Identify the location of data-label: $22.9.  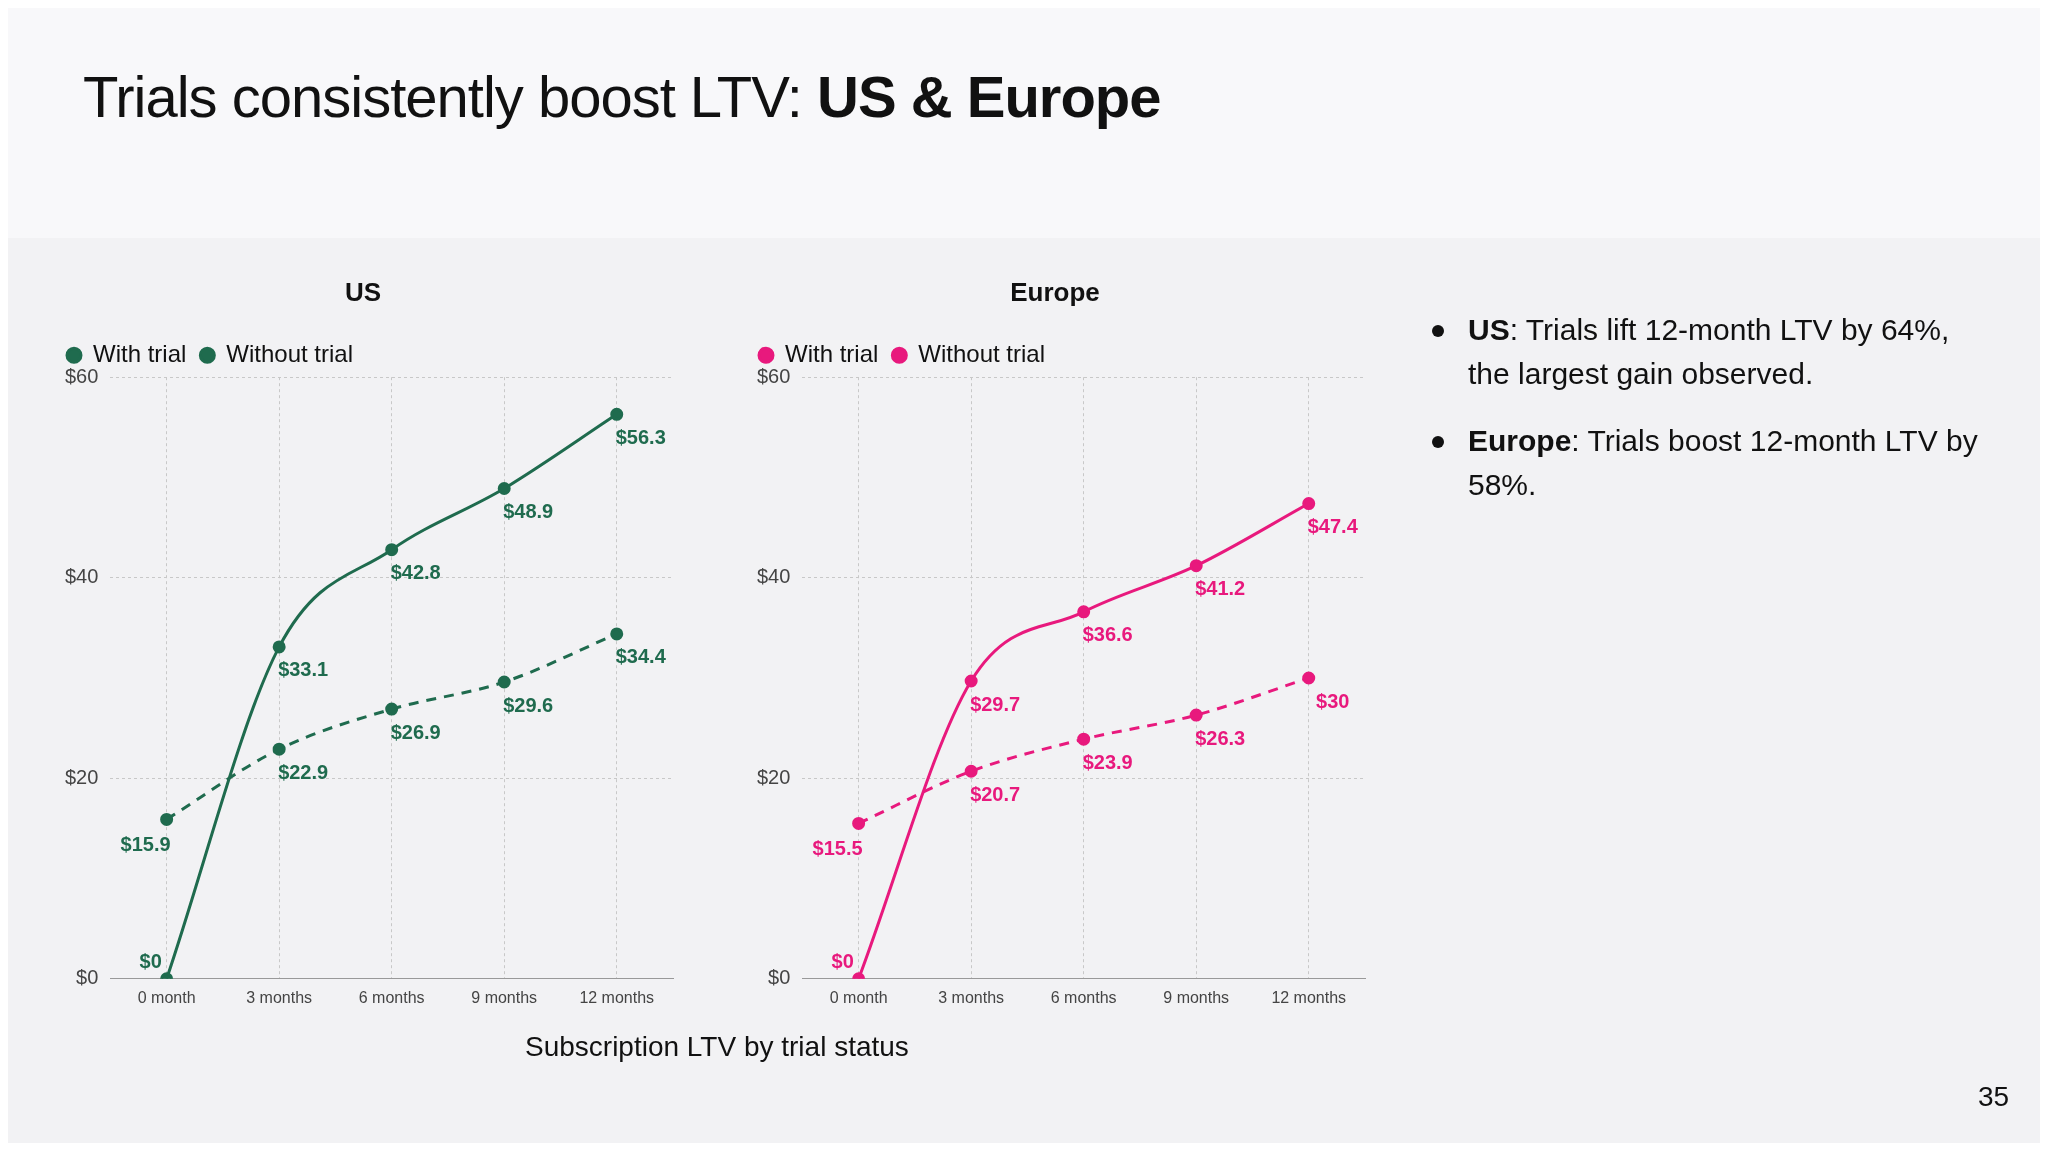
(303, 771).